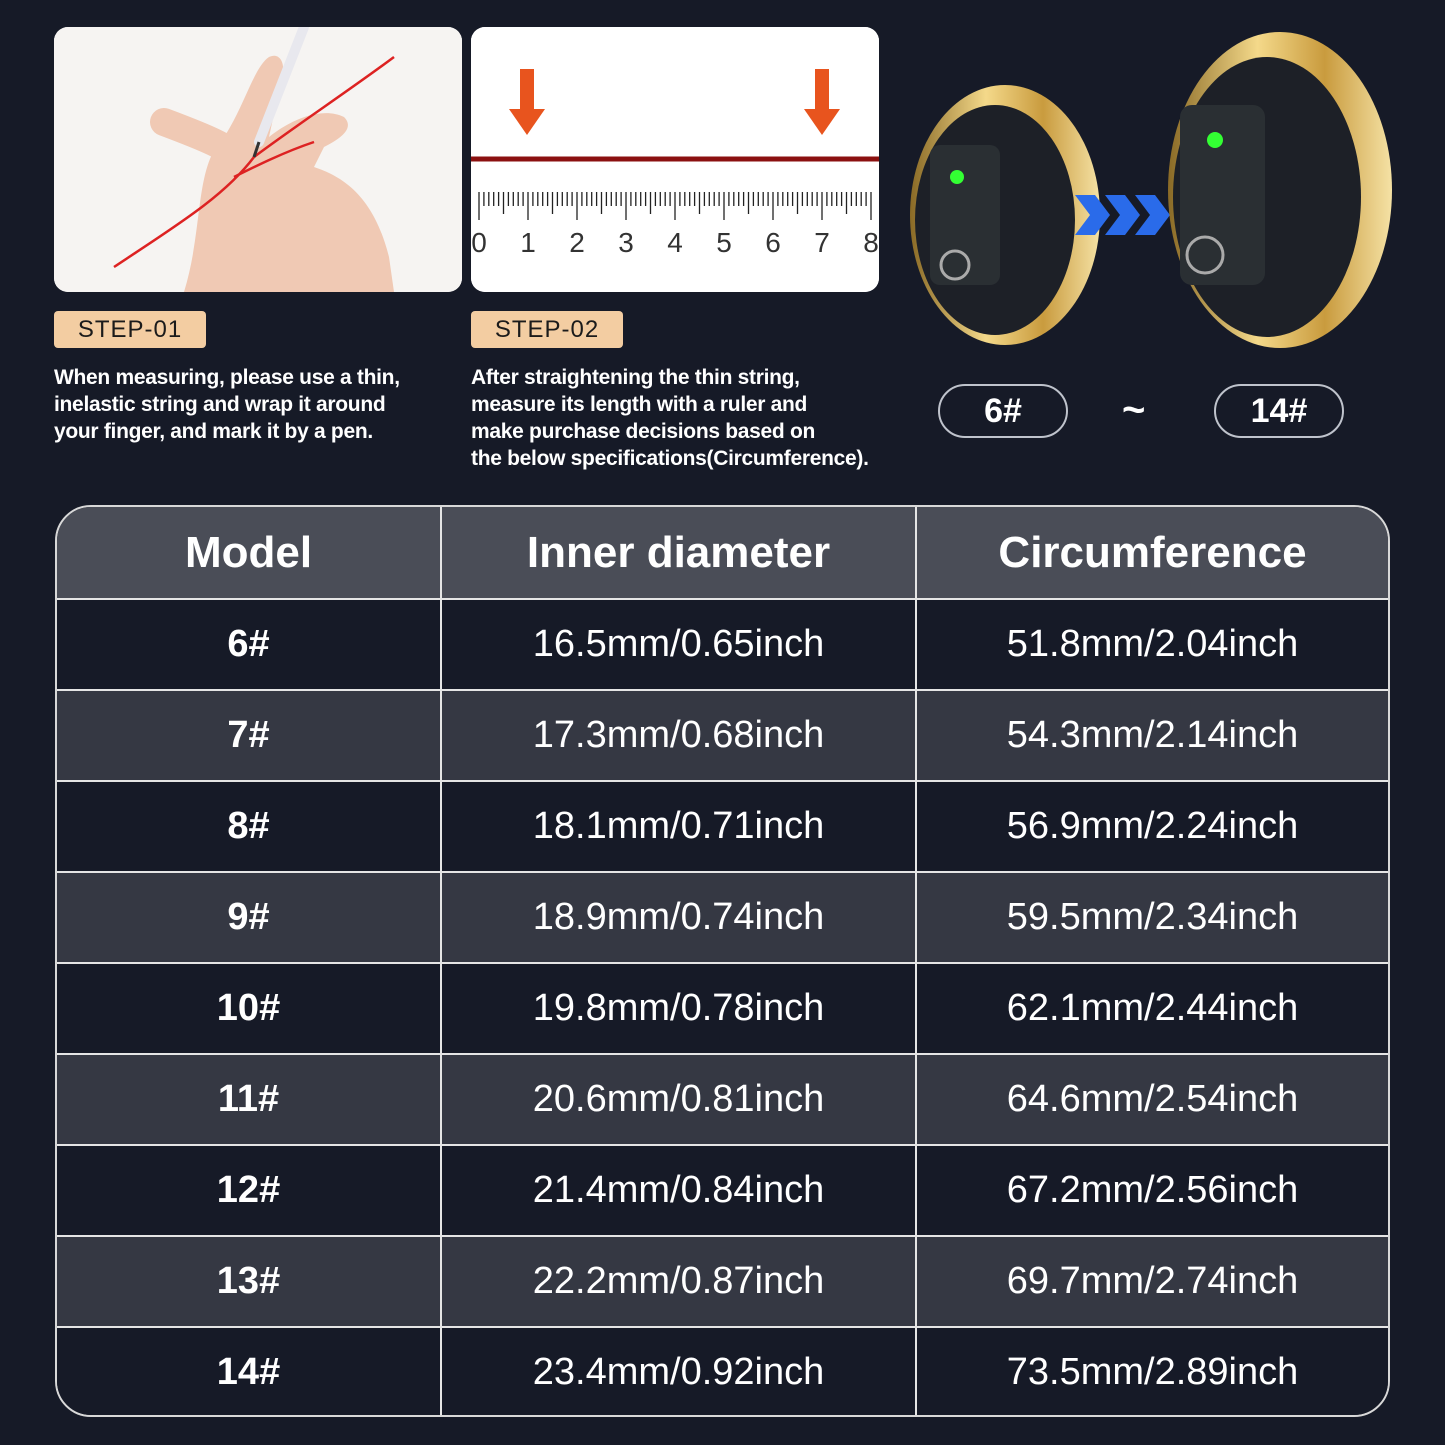 Image resolution: width=1445 pixels, height=1445 pixels. I want to click on ruler-label: 4, so click(675, 242).